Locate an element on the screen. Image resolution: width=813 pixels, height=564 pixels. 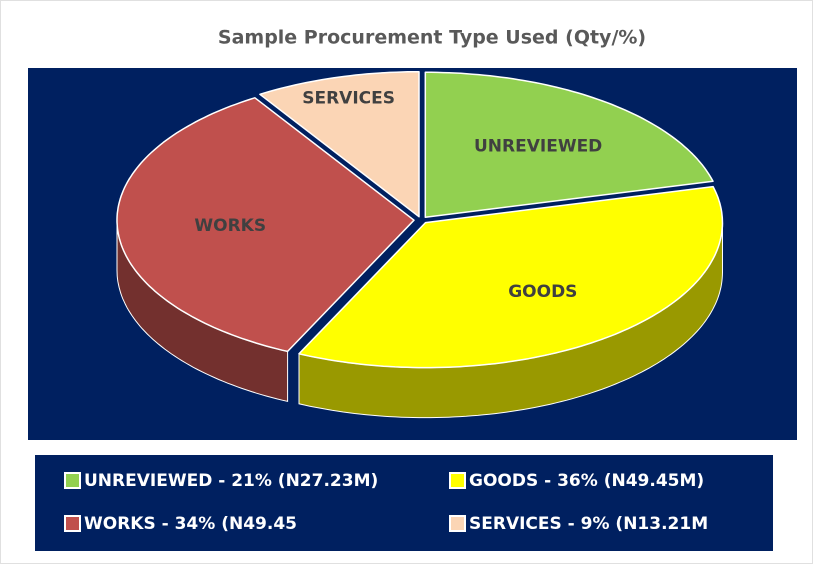
legend-label: WORKS - 34% (N49.45 is located at coordinates (190, 524).